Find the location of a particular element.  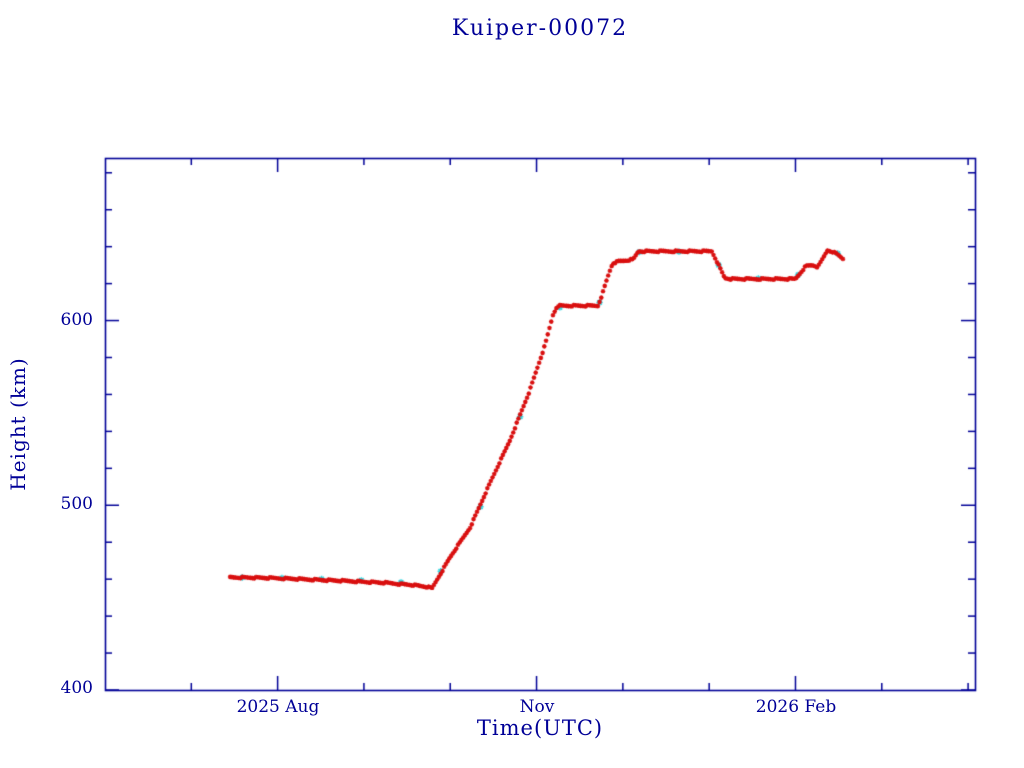

x-axis-label: Time(UTC) is located at coordinates (540, 728).